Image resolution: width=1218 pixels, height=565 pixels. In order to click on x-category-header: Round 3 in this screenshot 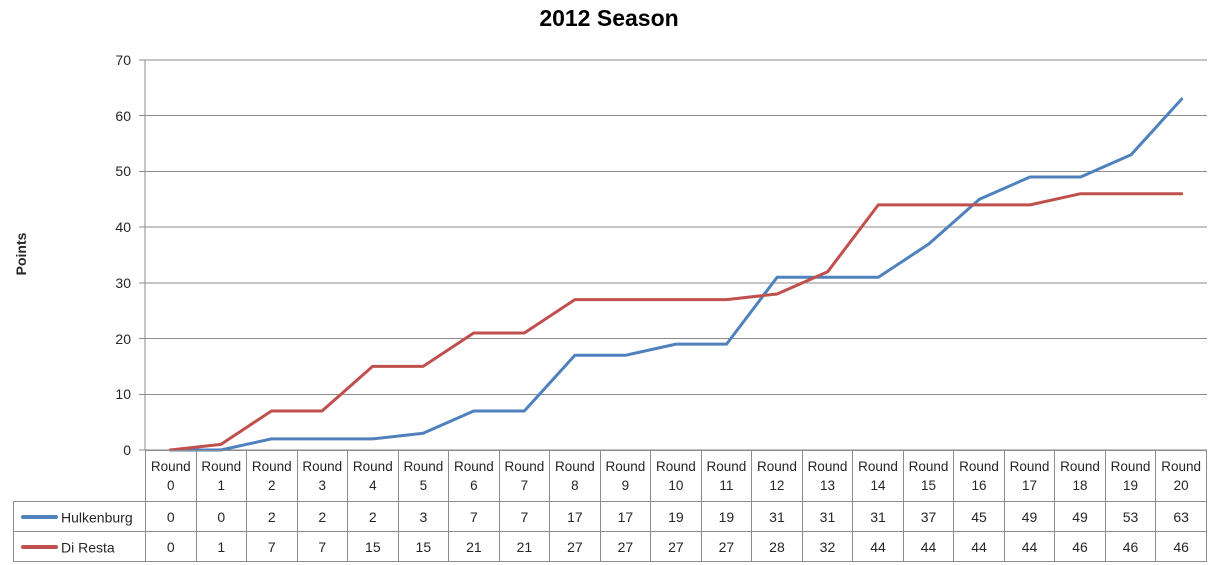, I will do `click(322, 476)`.